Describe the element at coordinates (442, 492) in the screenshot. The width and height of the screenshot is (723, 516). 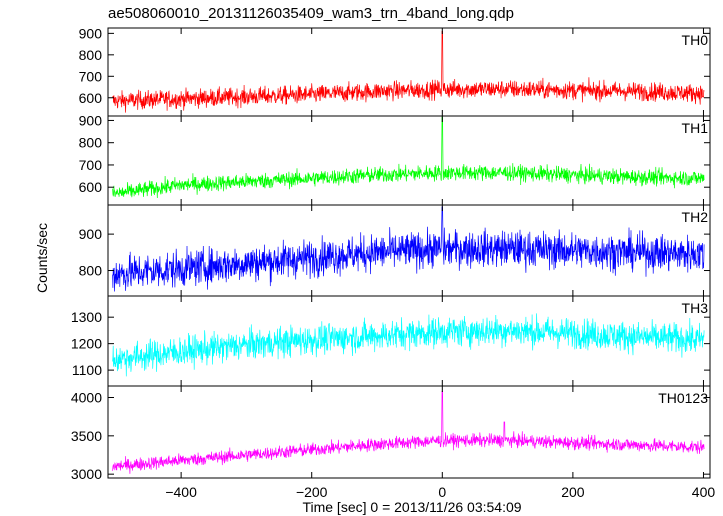
I see `x-tick-label: 0` at that location.